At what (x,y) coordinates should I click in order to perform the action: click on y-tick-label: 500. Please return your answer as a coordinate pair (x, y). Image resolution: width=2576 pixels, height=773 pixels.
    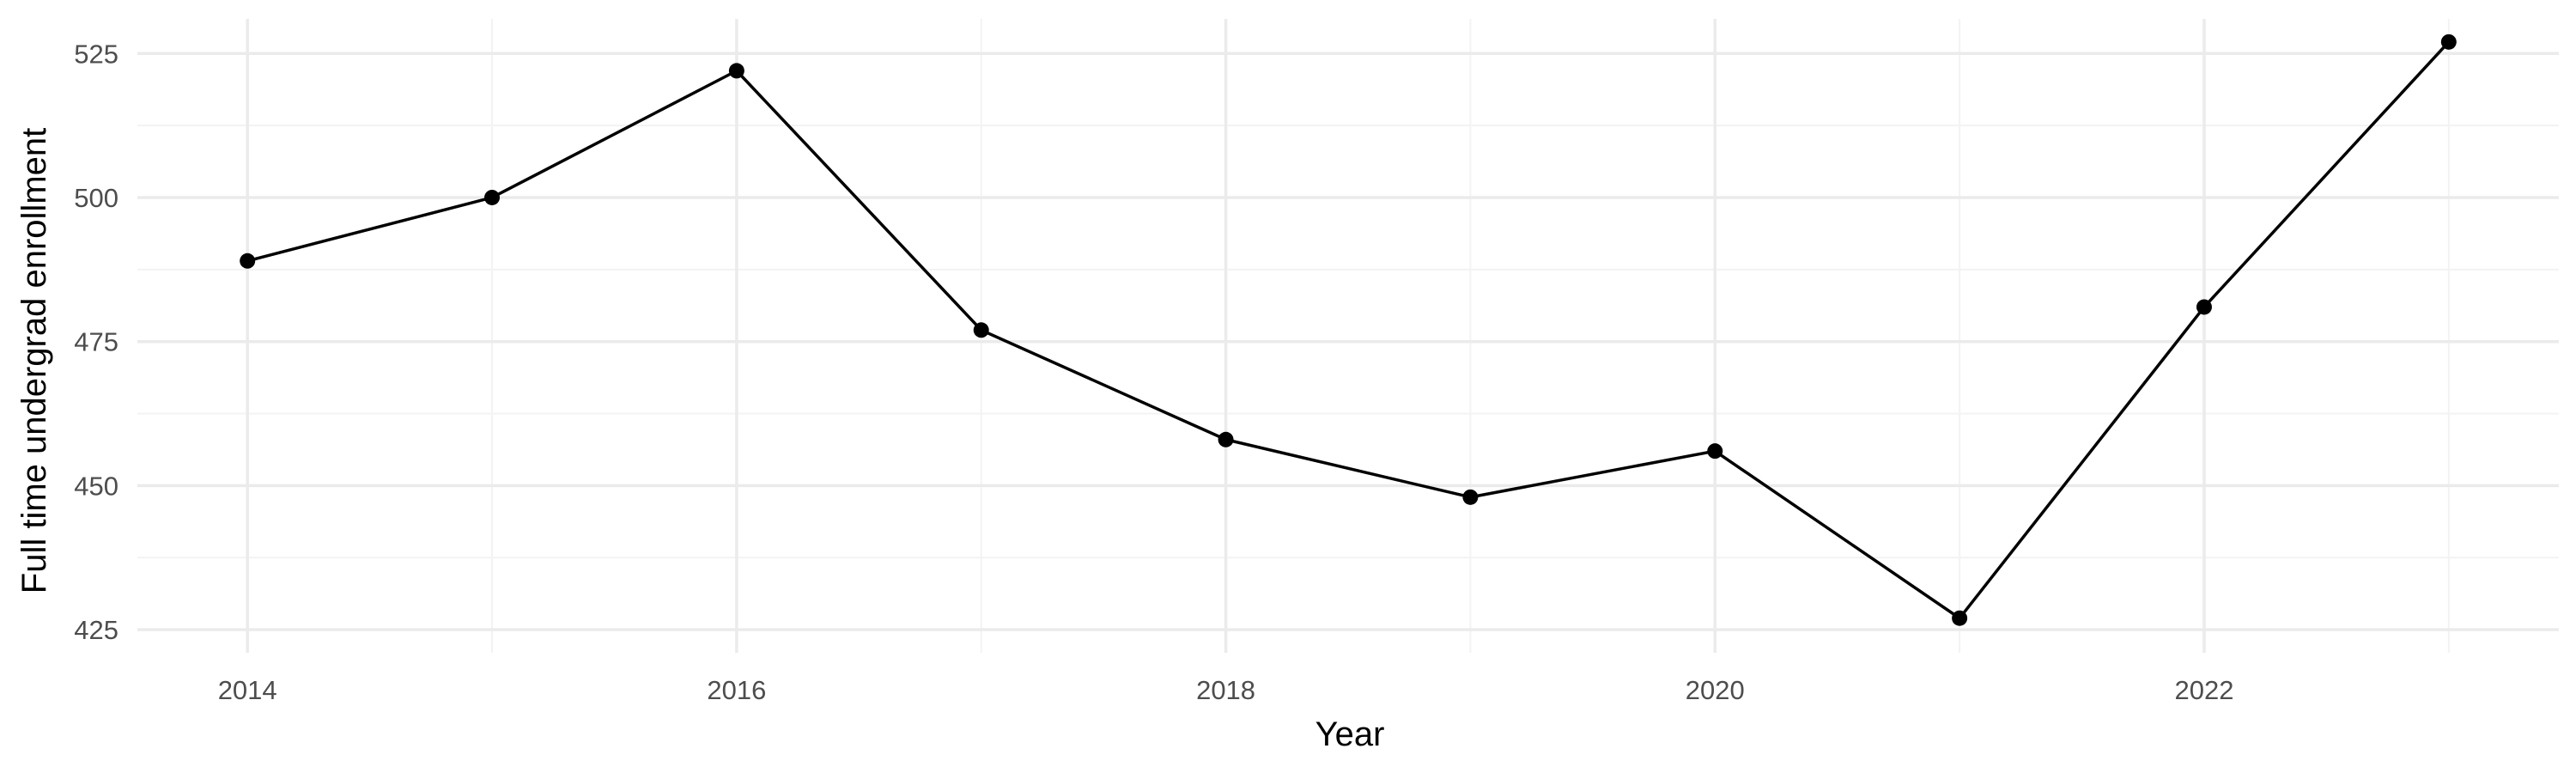
    Looking at the image, I should click on (96, 198).